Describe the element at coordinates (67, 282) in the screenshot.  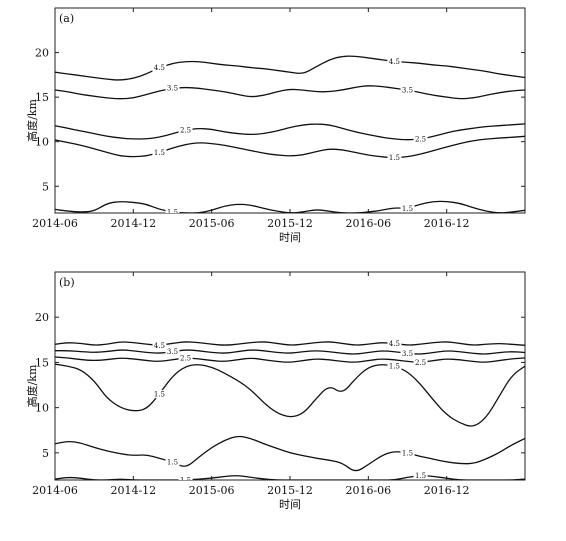
I see `panel-label: (b)` at that location.